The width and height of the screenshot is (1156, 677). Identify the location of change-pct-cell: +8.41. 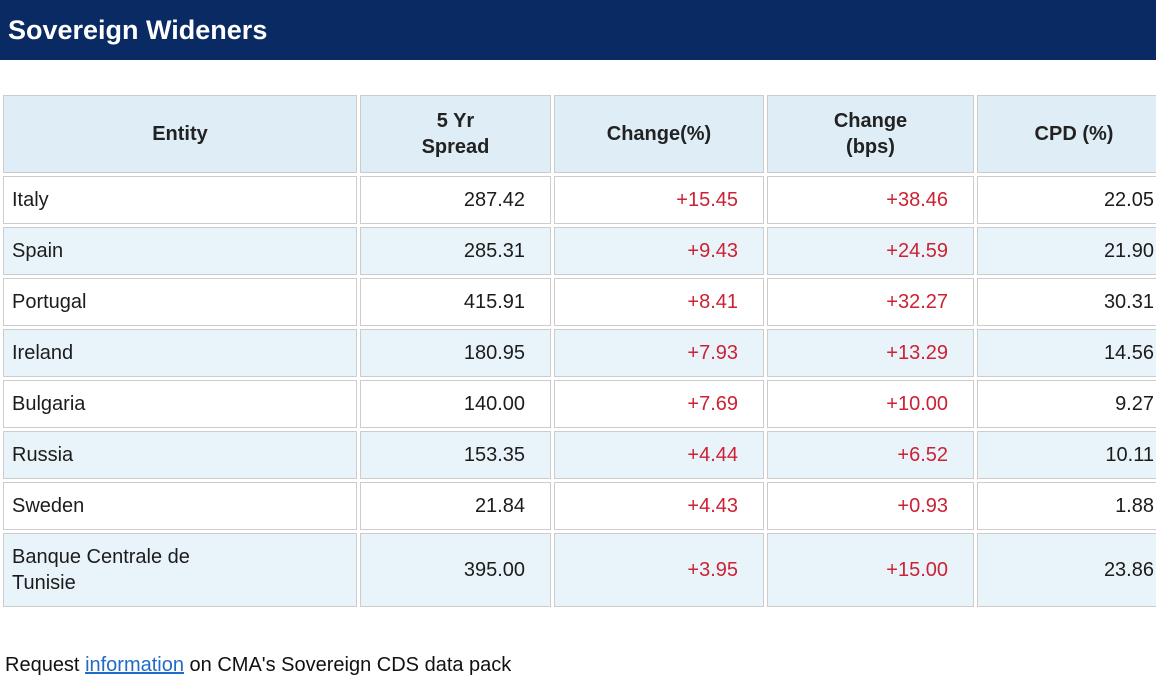
(659, 302).